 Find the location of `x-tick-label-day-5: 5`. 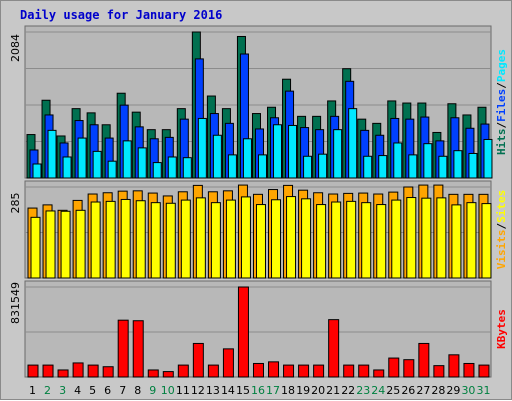

x-tick-label-day-5: 5 is located at coordinates (92, 390).